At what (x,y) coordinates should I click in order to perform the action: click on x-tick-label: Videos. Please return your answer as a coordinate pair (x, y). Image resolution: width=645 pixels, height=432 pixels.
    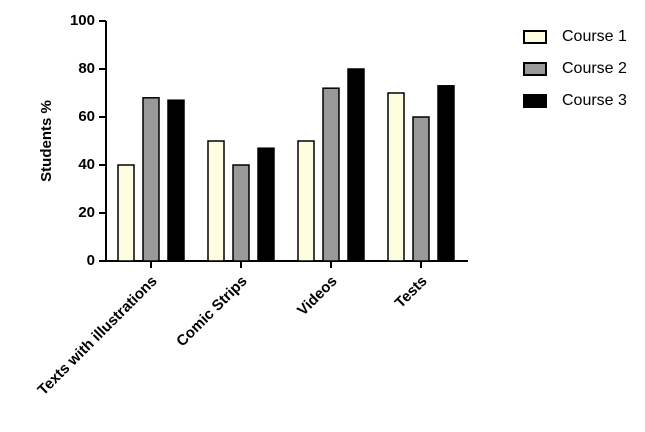
    Looking at the image, I should click on (317, 296).